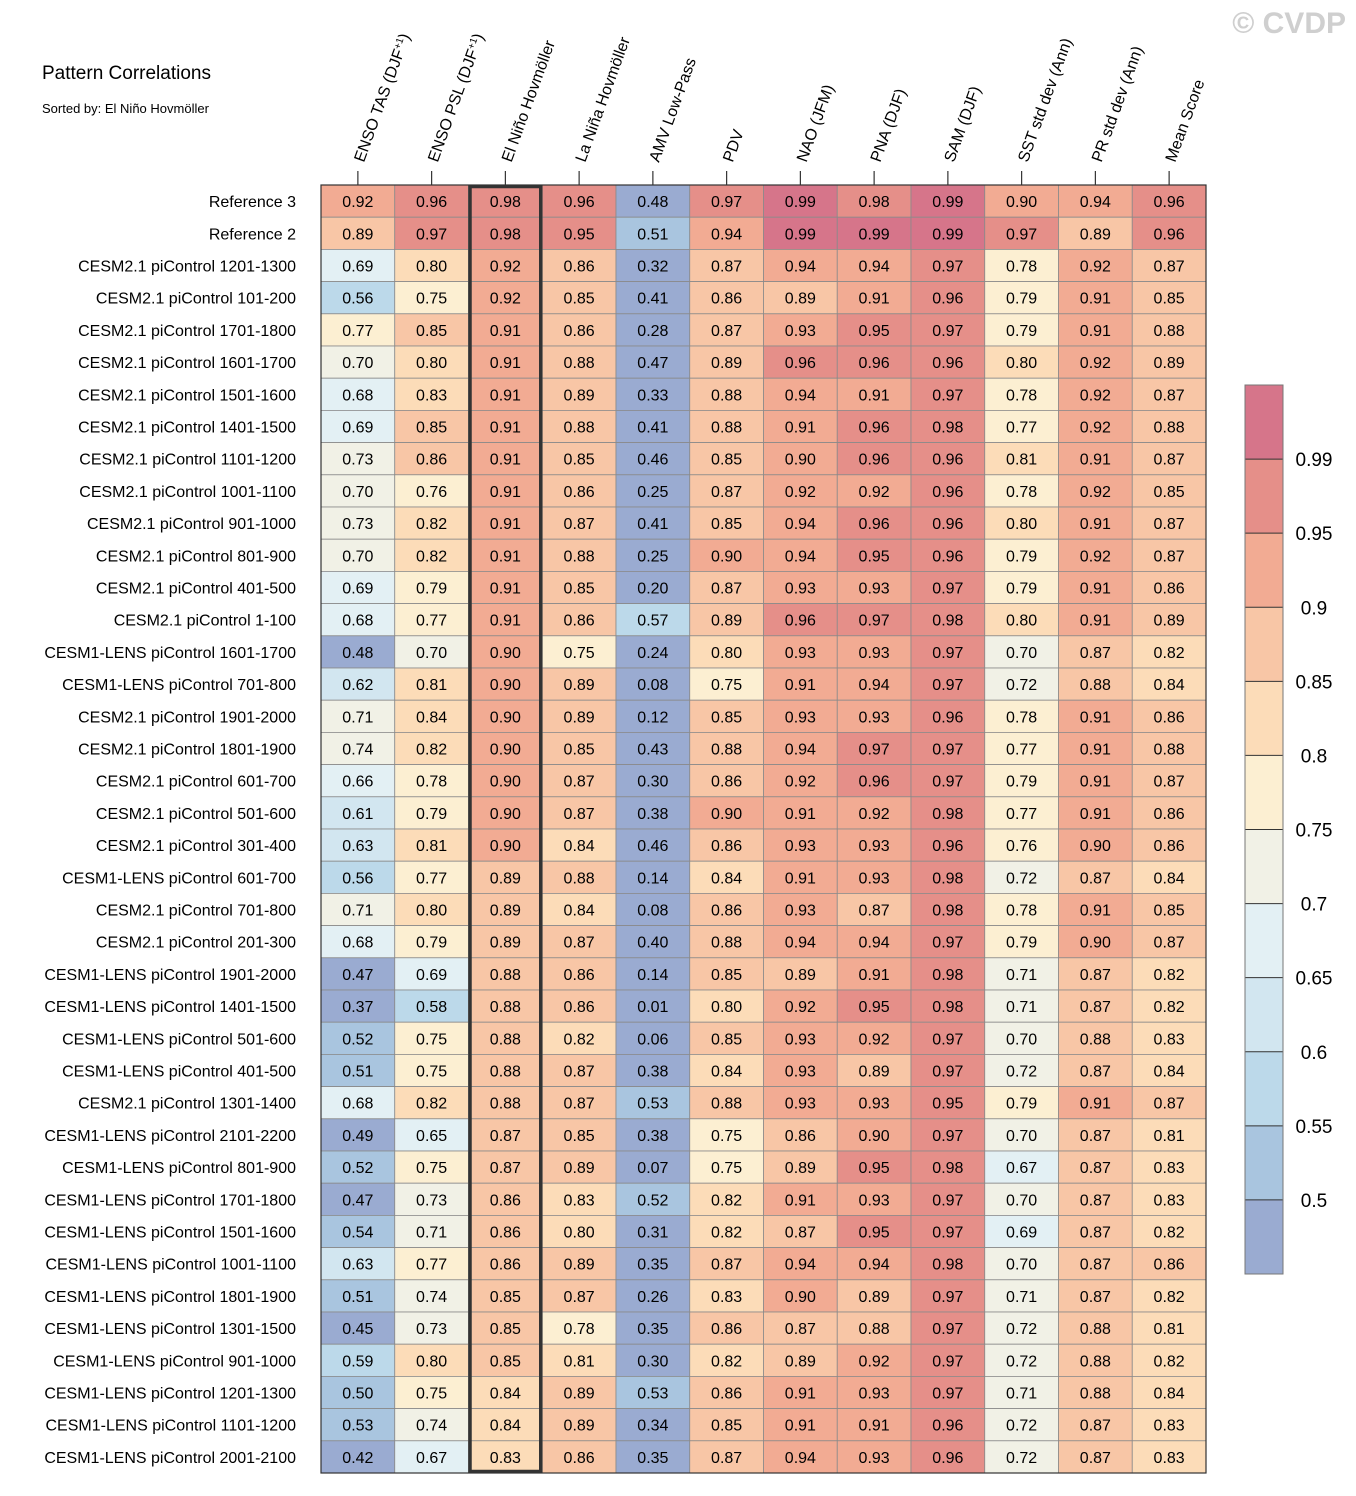  What do you see at coordinates (456, 97) in the screenshot?
I see `column-label: ENSO PSL (DJF+1)` at bounding box center [456, 97].